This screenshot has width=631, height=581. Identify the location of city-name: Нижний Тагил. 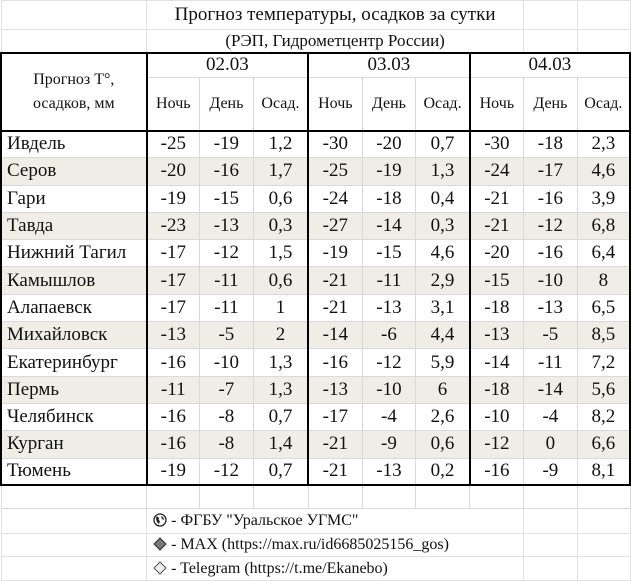
(74, 253).